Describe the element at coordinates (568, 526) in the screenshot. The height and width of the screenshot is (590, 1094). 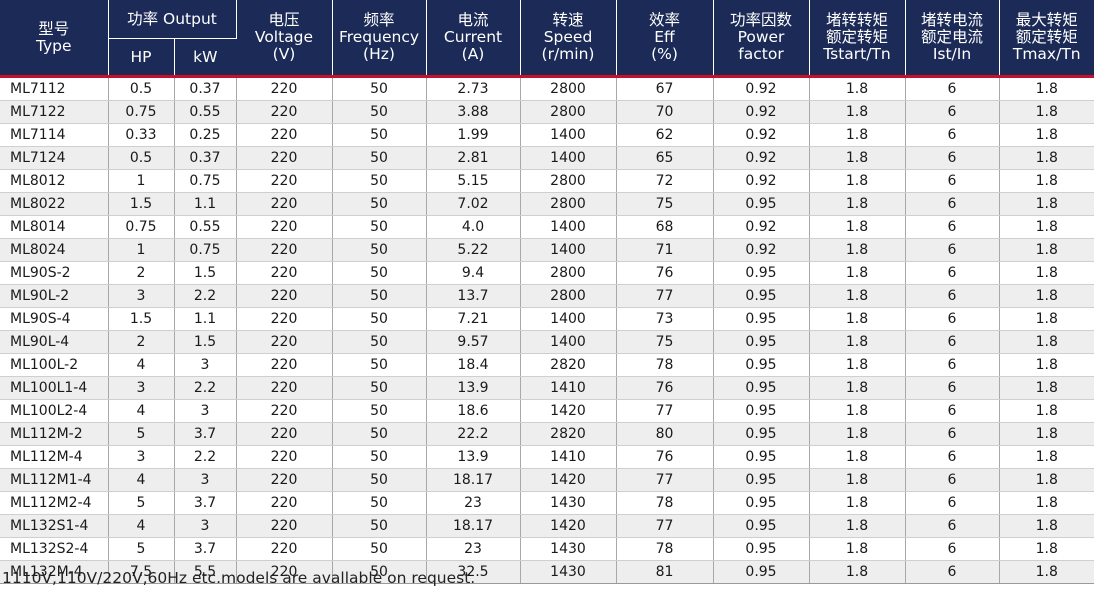
I see `cell-speed: 1420` at that location.